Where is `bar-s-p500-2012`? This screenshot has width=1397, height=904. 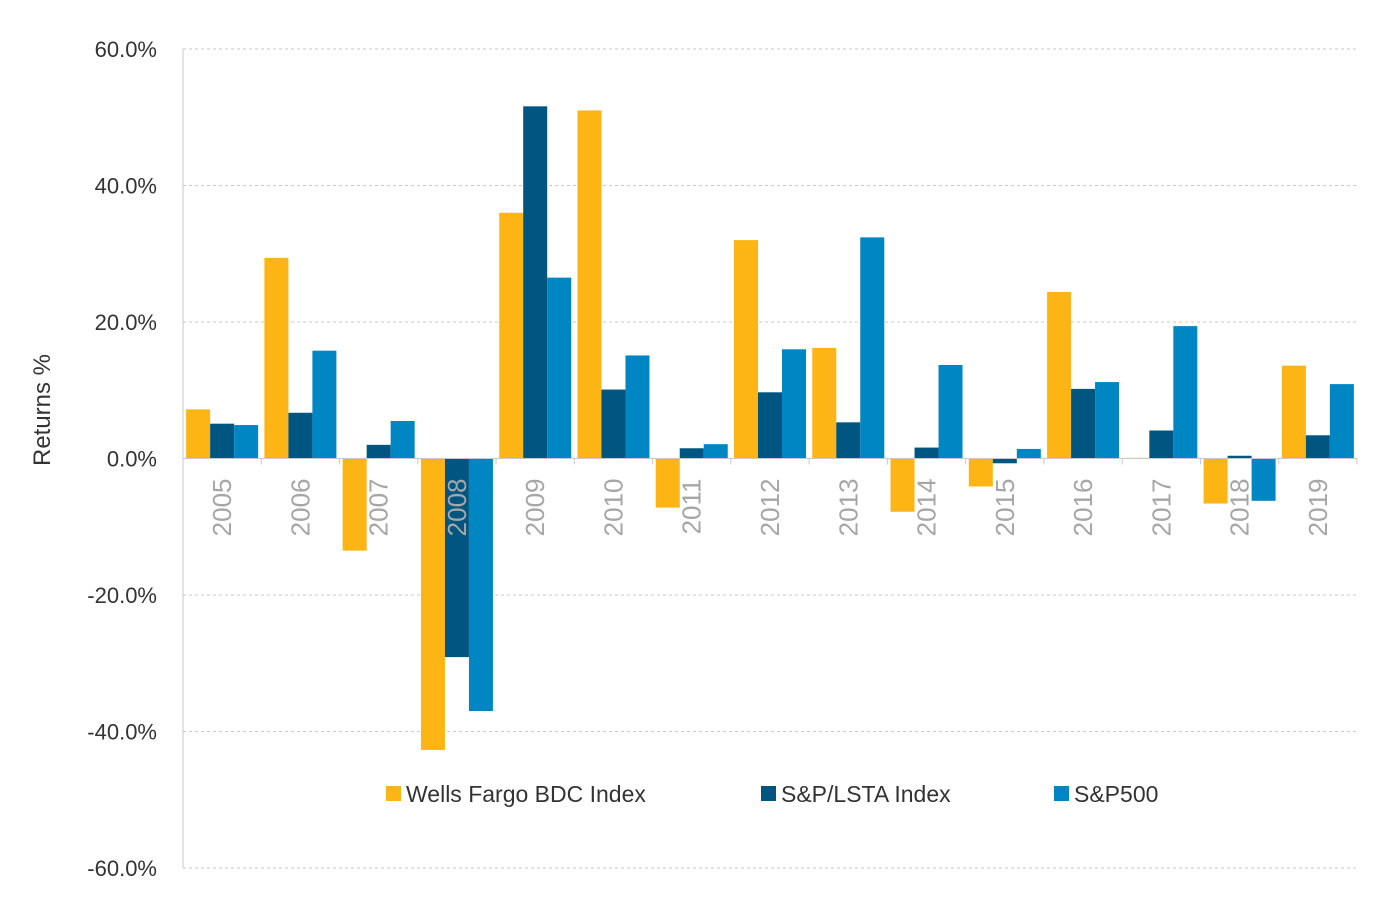 bar-s-p500-2012 is located at coordinates (794, 404).